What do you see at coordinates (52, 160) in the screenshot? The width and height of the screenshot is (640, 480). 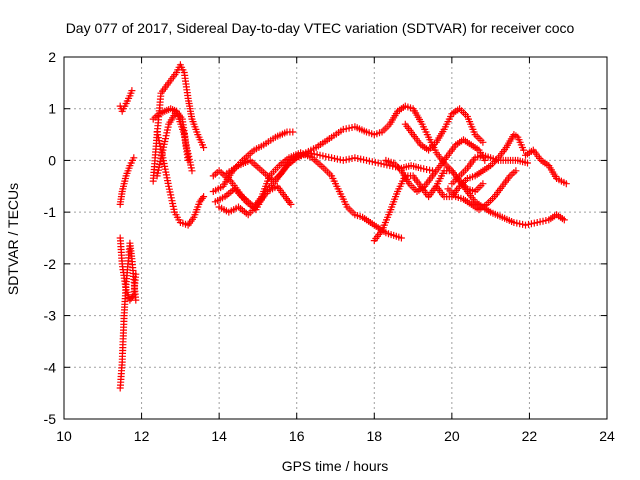 I see `y-tick-label: 0` at bounding box center [52, 160].